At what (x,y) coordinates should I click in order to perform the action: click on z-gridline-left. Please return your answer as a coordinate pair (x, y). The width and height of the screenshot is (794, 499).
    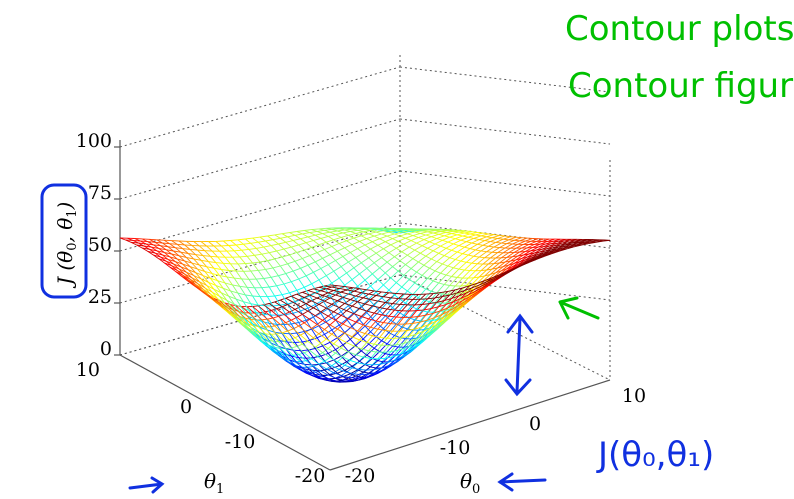
    Looking at the image, I should click on (260, 159).